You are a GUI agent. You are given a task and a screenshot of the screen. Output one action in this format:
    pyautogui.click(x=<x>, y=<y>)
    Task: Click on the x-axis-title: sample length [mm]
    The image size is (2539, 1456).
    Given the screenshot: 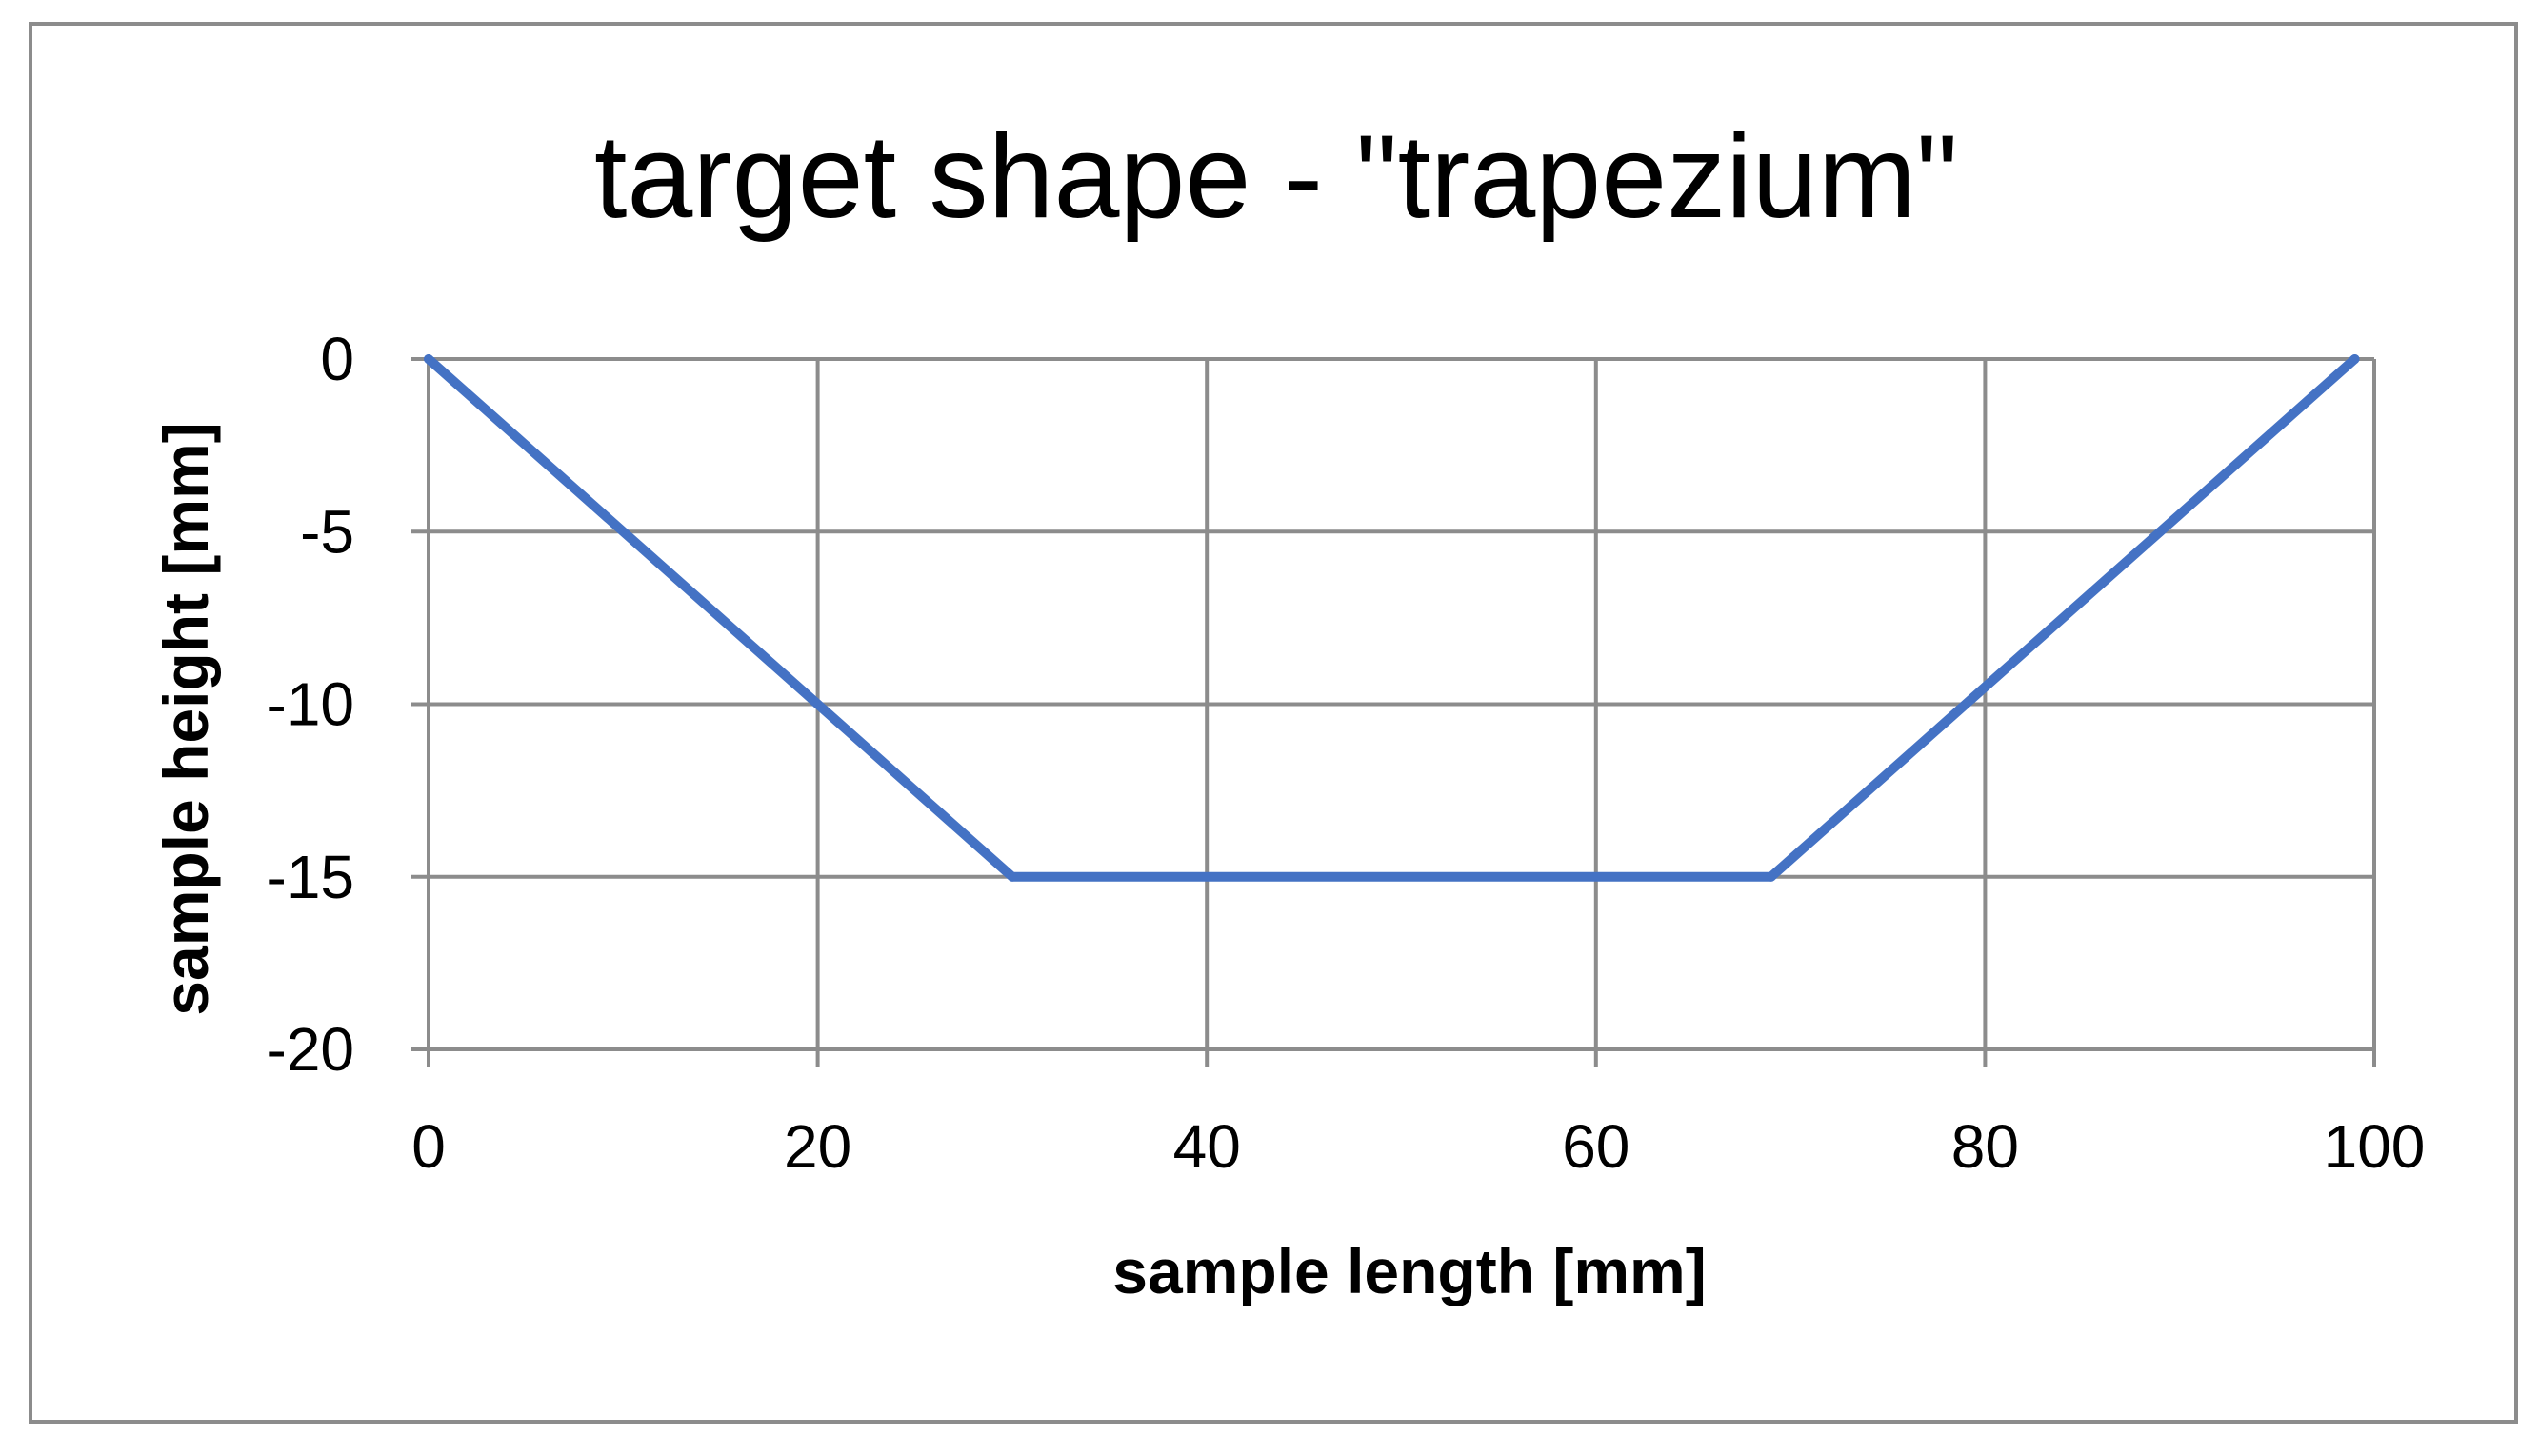 What is the action you would take?
    pyautogui.click(x=1409, y=1271)
    